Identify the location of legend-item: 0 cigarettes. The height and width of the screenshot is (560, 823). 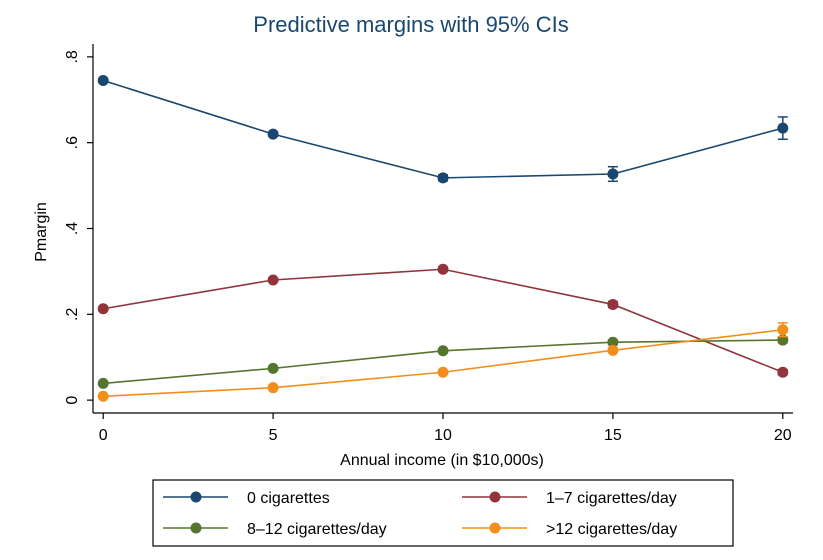
(246, 498).